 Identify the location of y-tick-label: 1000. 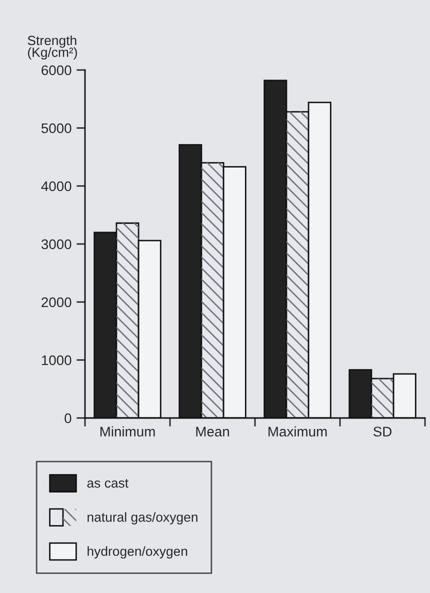
(57, 360).